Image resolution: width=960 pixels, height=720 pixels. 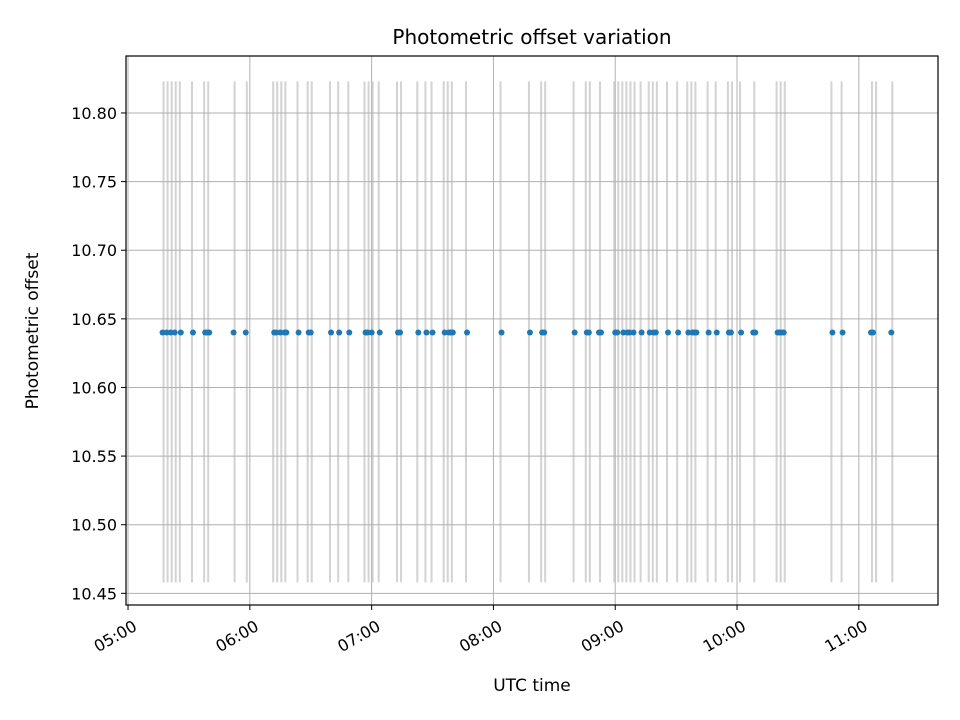 I want to click on y-tick-label: 10.55, so click(x=94, y=456).